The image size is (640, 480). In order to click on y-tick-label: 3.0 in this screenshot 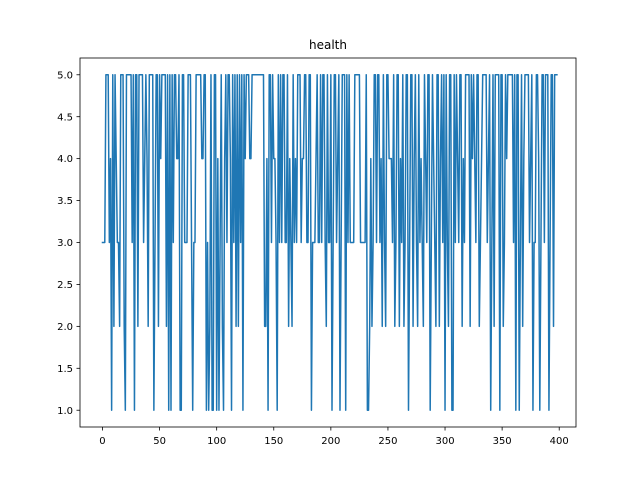, I will do `click(65, 243)`.